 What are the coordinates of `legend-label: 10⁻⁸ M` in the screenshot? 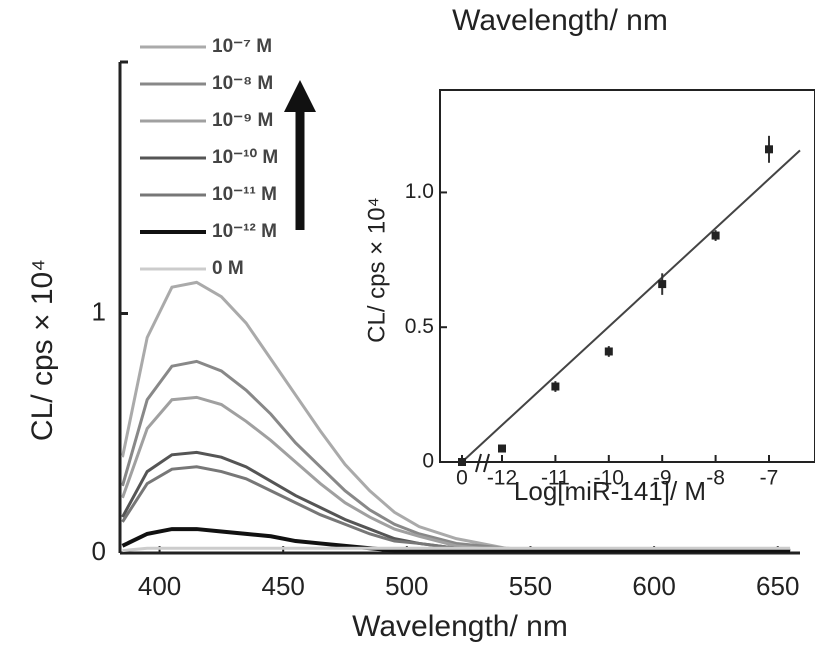 It's located at (242, 83).